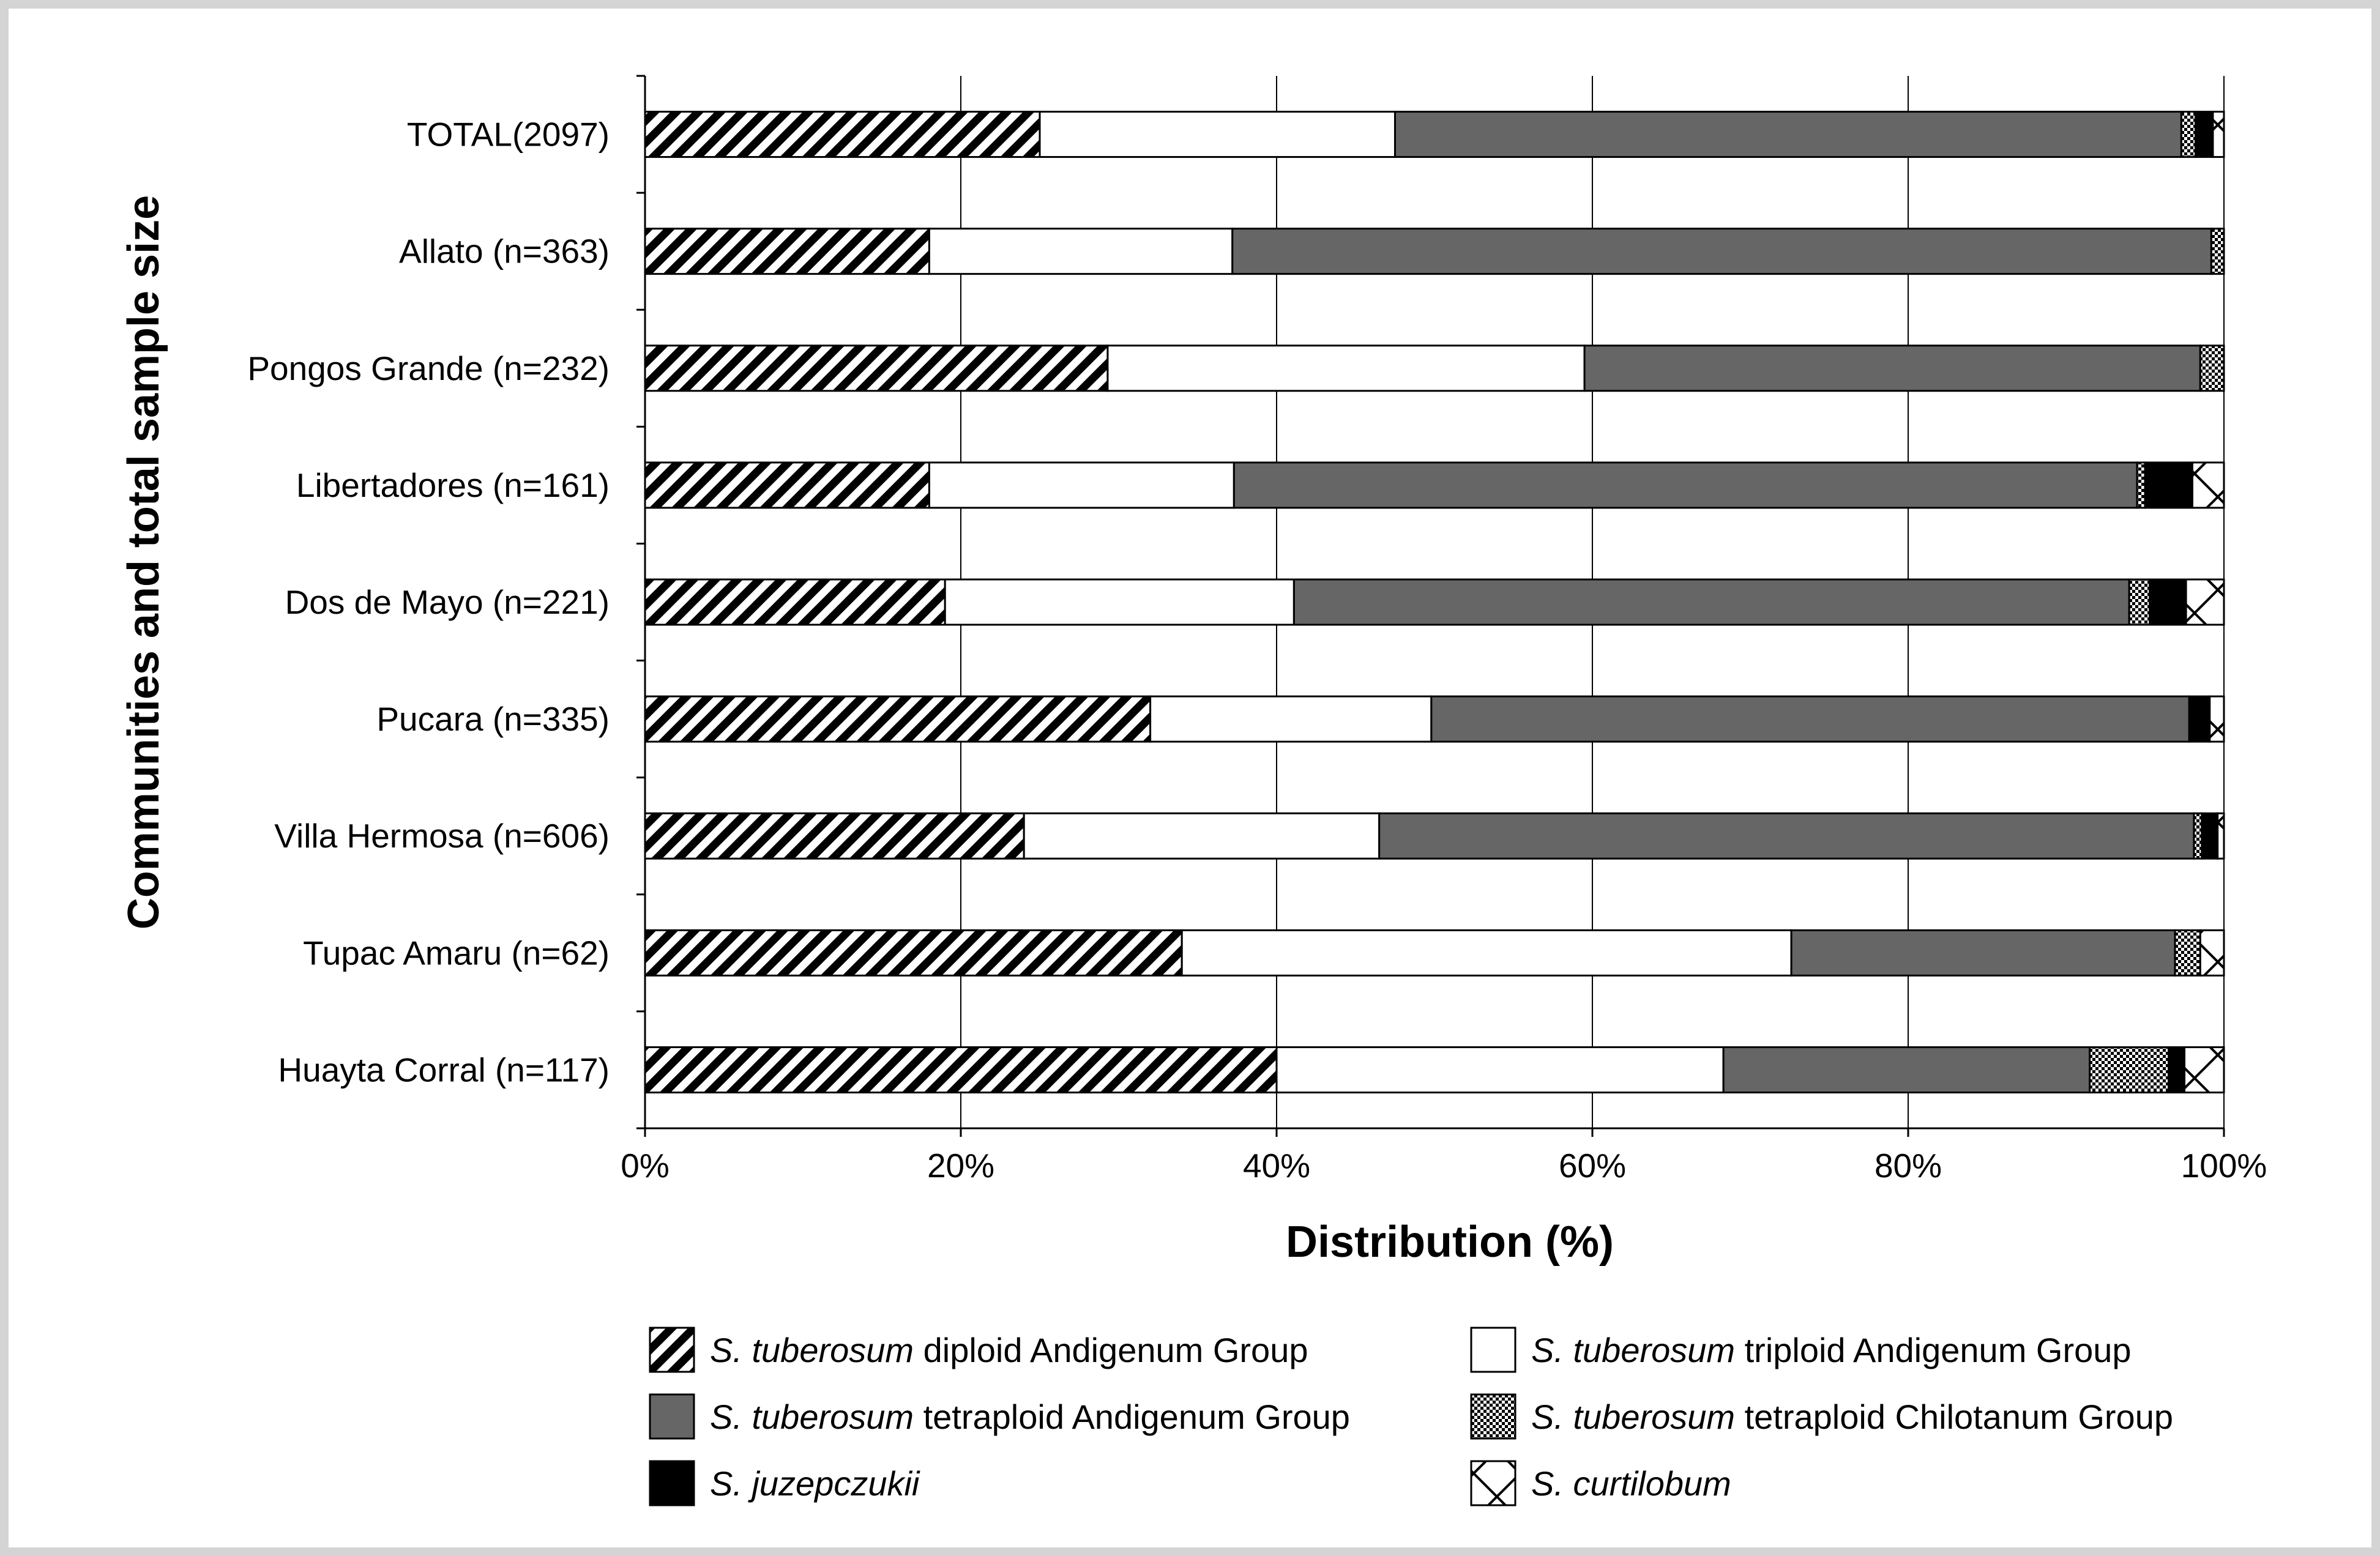 Image resolution: width=2380 pixels, height=1556 pixels. Describe the element at coordinates (1954, 1417) in the screenshot. I see `legend-label-rest: tetraploid Chilotanum Group` at that location.